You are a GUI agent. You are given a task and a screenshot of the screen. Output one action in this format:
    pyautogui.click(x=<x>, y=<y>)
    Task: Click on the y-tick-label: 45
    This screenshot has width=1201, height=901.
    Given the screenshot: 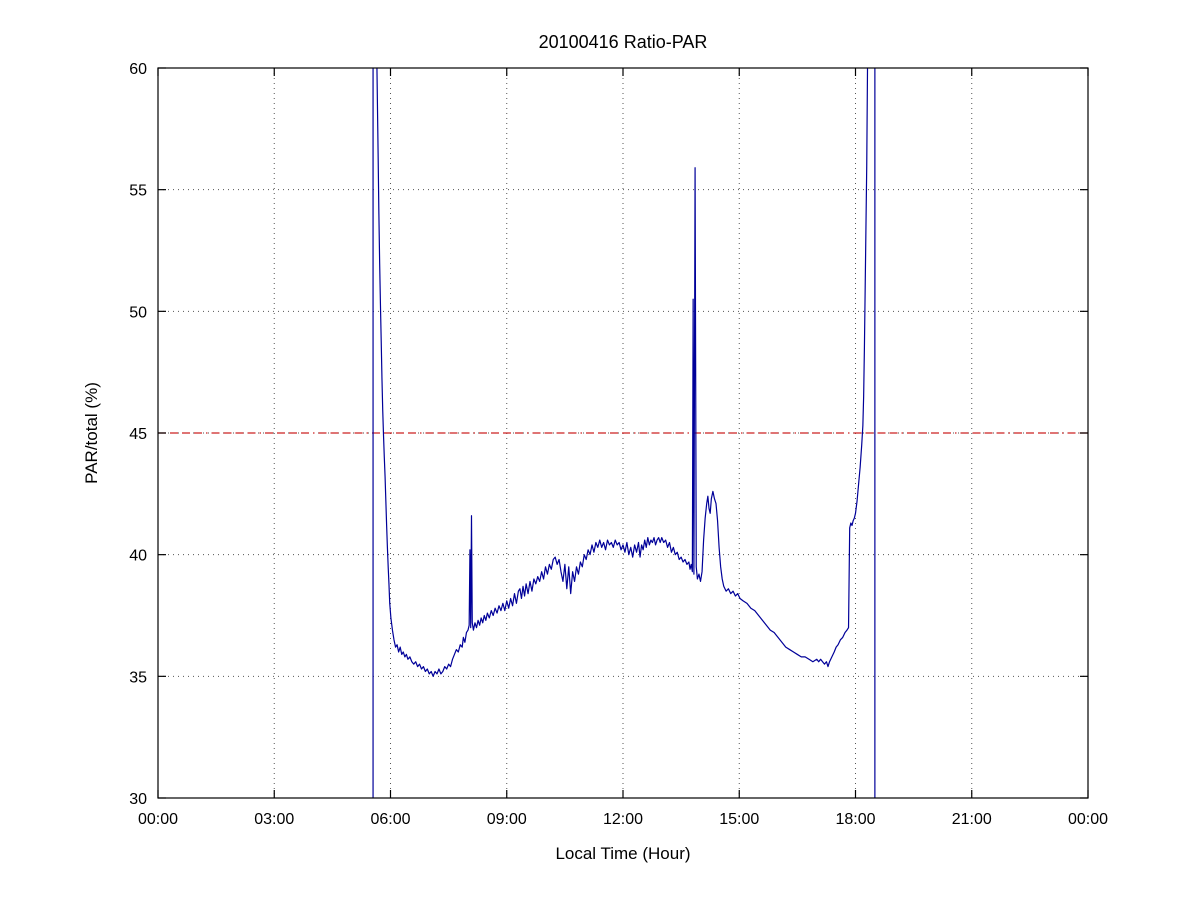 What is the action you would take?
    pyautogui.click(x=138, y=434)
    